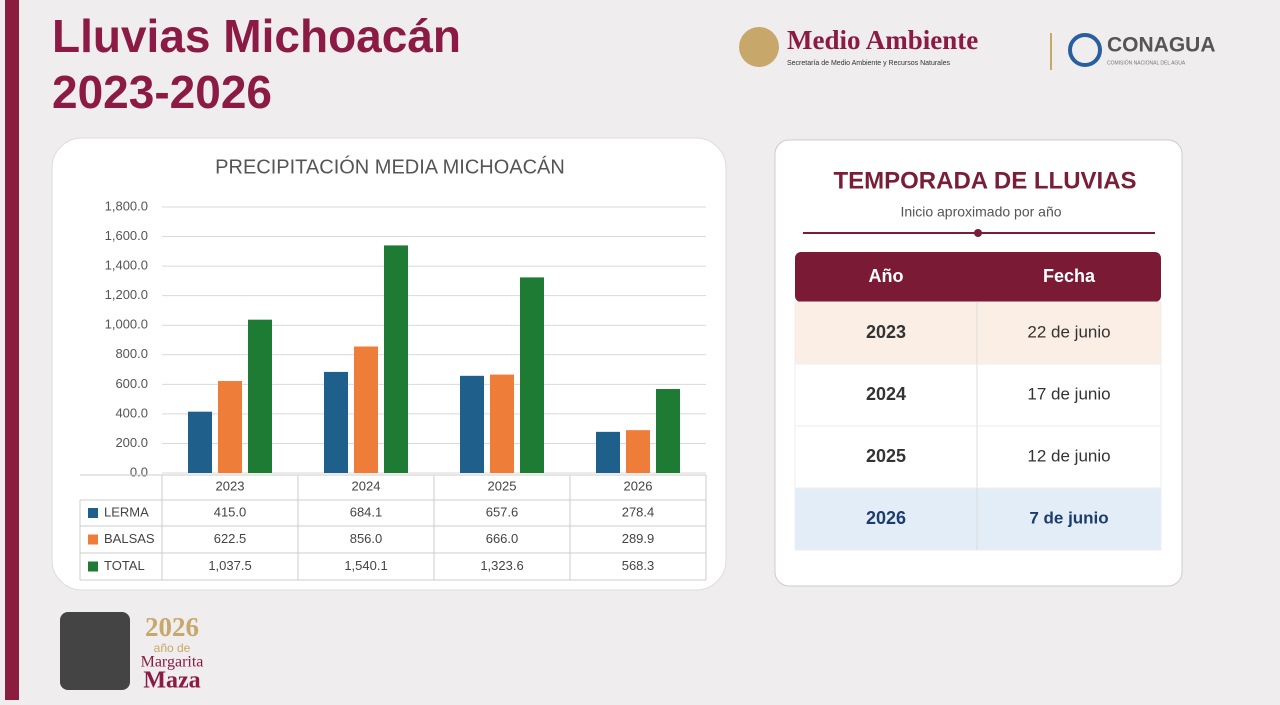  What do you see at coordinates (126, 294) in the screenshot?
I see `y-tick-label: 1,200.0` at bounding box center [126, 294].